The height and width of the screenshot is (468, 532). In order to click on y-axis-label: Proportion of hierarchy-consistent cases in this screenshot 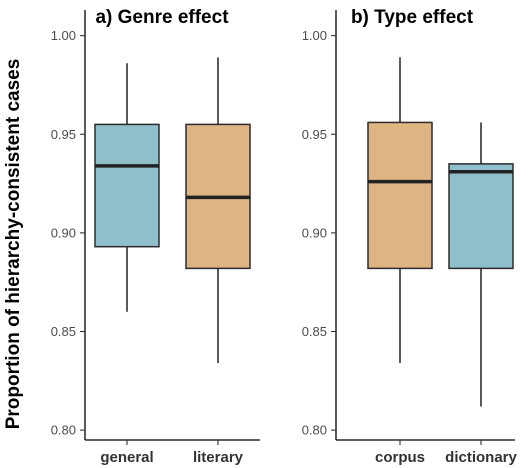, I will do `click(13, 244)`.